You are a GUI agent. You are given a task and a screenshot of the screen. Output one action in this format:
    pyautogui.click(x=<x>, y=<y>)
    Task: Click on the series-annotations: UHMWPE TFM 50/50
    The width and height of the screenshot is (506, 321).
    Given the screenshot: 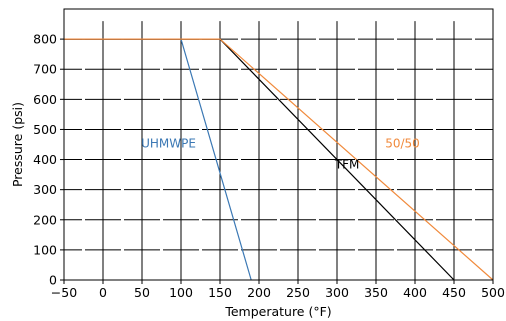 What is the action you would take?
    pyautogui.click(x=280, y=154)
    